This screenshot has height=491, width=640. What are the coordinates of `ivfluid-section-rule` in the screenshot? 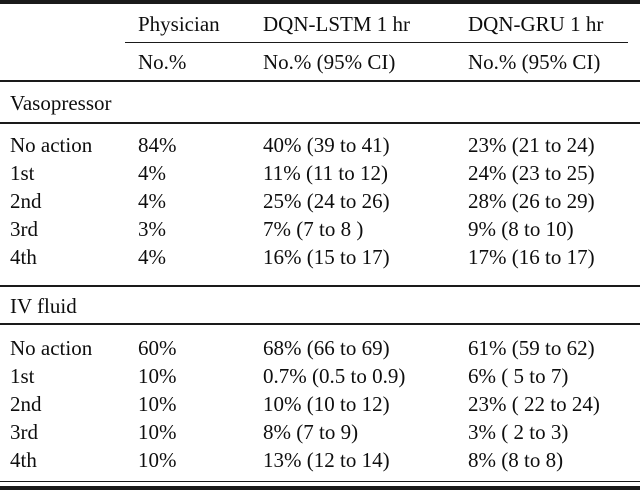 It's located at (320, 324).